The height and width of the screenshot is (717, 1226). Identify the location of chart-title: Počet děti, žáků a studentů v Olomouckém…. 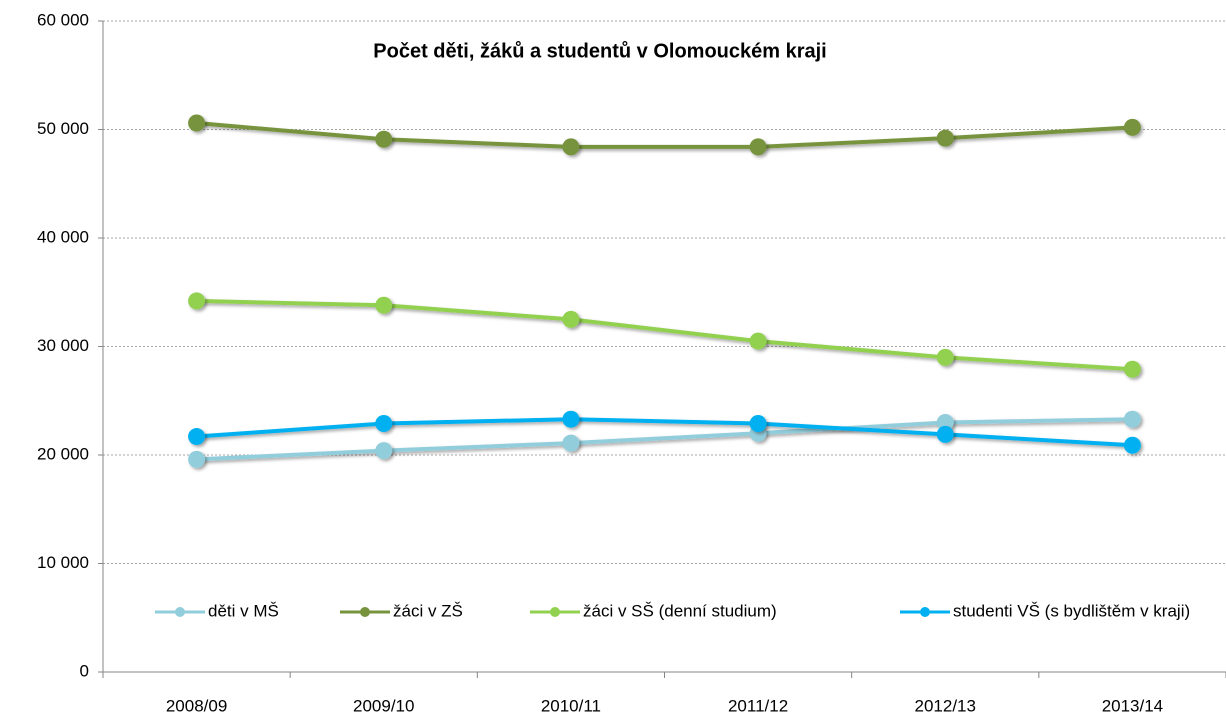
(599, 51).